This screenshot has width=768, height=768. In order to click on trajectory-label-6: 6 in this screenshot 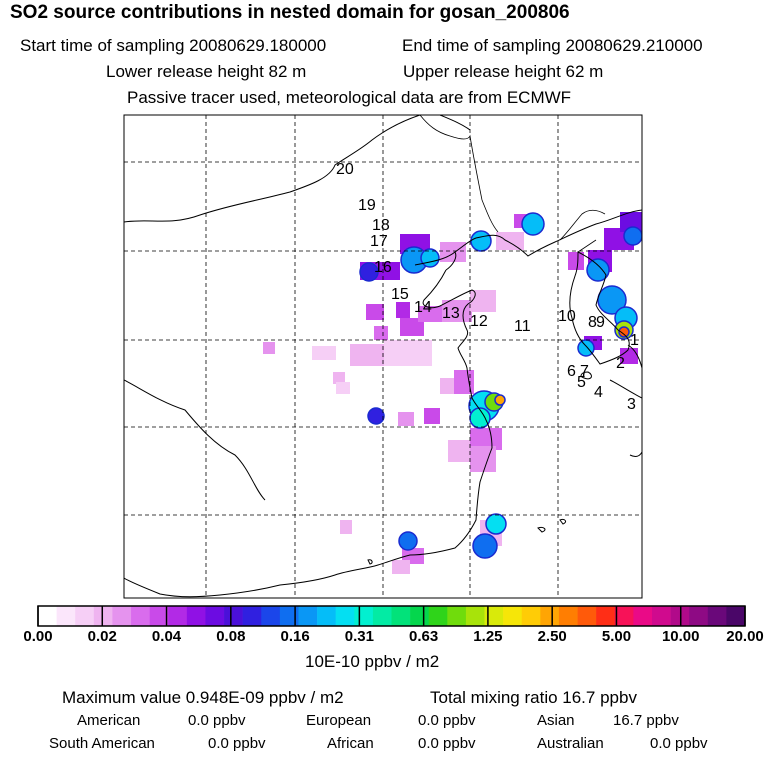, I will do `click(571, 371)`.